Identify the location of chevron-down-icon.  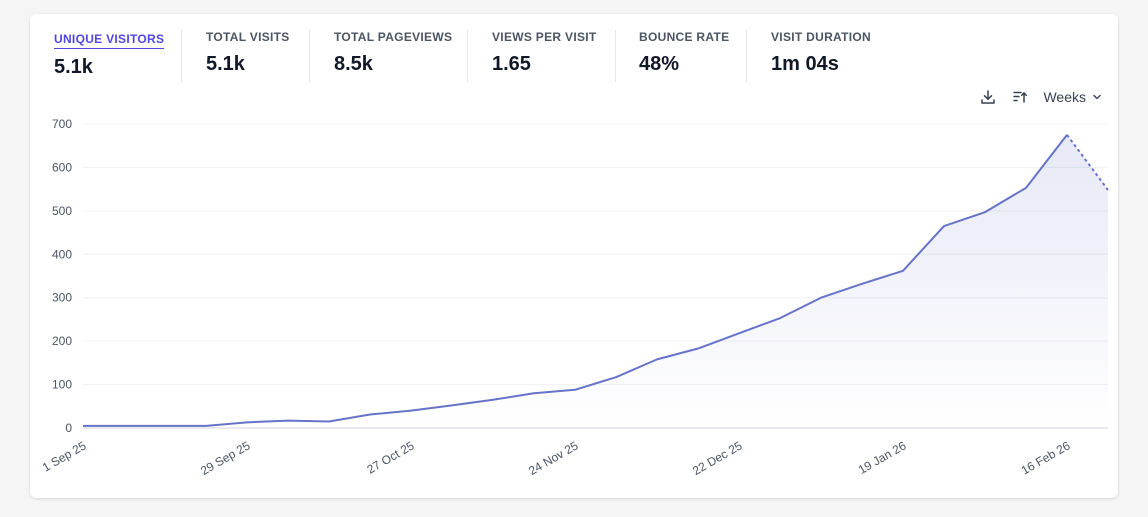
(1097, 97).